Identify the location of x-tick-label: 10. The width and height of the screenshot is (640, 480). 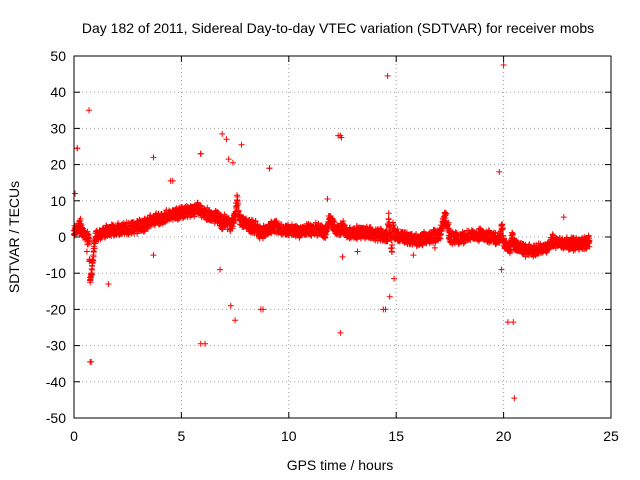
(289, 436).